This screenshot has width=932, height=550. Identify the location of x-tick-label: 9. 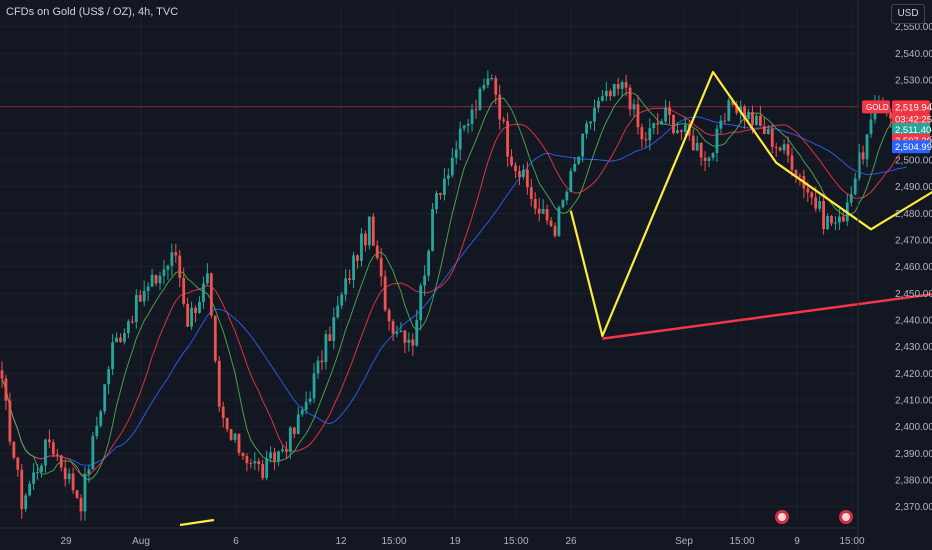
(797, 541).